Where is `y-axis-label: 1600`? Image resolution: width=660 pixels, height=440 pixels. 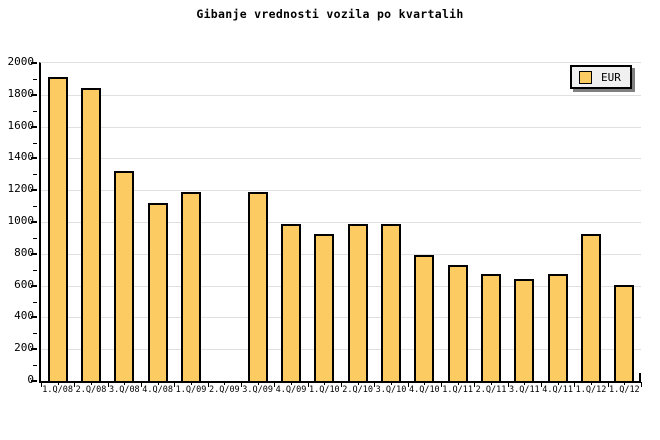 y-axis-label: 1600 is located at coordinates (21, 125).